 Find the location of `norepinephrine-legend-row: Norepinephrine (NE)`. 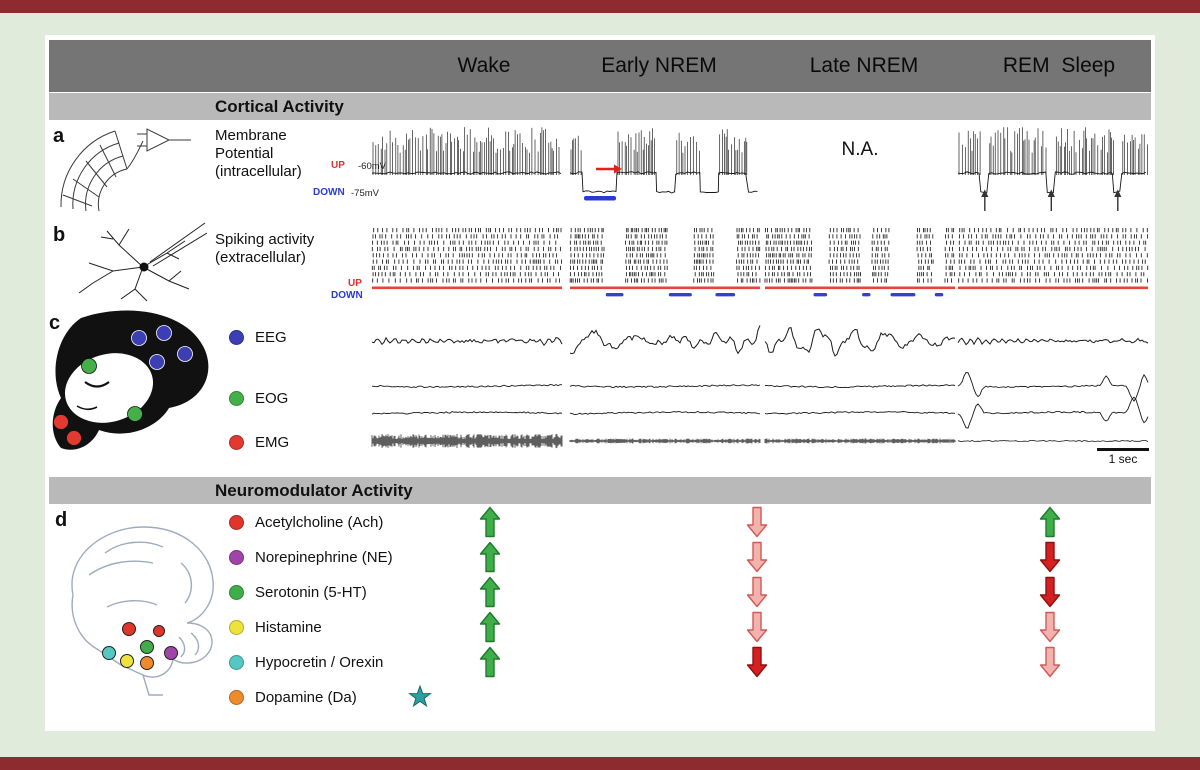

norepinephrine-legend-row: Norepinephrine (NE) is located at coordinates (311, 557).